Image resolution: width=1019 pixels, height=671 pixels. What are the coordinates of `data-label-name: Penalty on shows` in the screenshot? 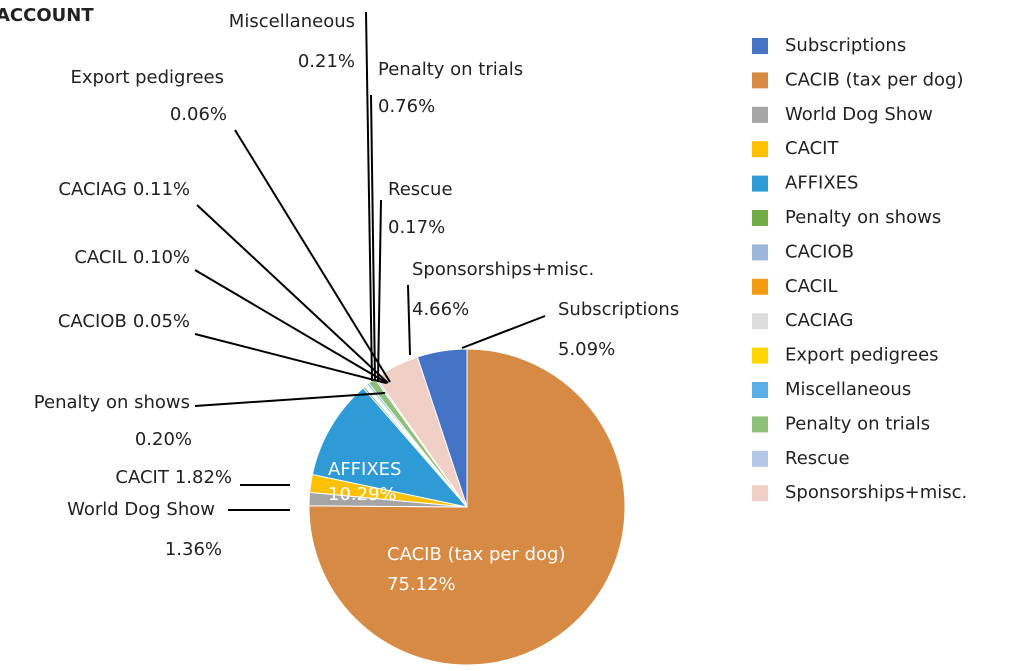 It's located at (112, 402).